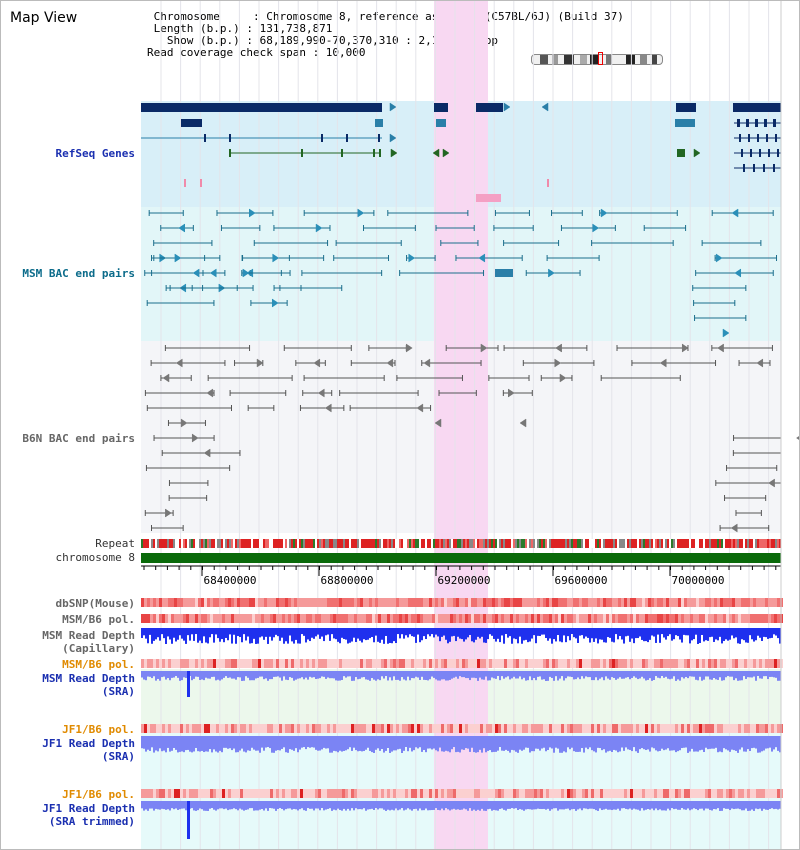  What do you see at coordinates (597, 59) in the screenshot?
I see `chromosome-ideogram` at bounding box center [597, 59].